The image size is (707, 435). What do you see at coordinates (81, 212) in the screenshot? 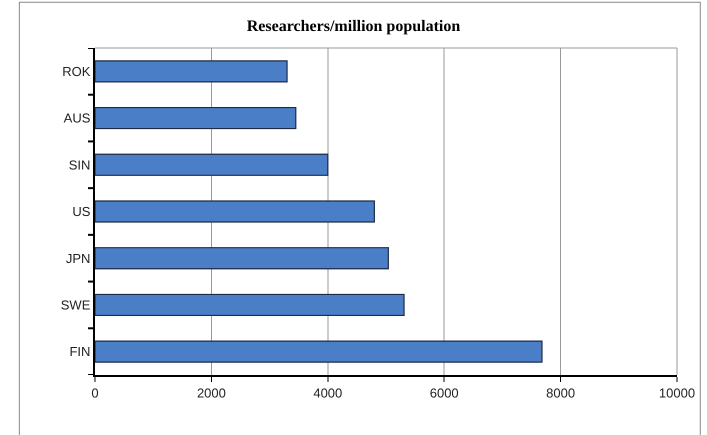
I see `y-tick-label: US` at bounding box center [81, 212].